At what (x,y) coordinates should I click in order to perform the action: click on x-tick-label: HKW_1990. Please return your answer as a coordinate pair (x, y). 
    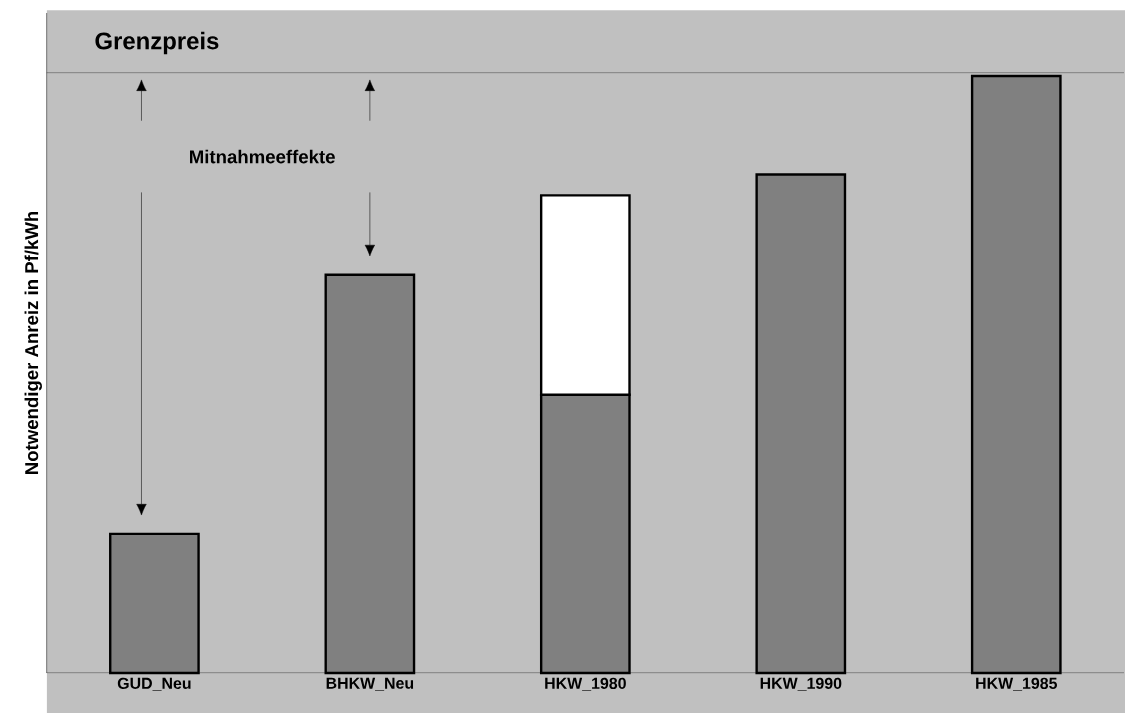
    Looking at the image, I should click on (801, 684).